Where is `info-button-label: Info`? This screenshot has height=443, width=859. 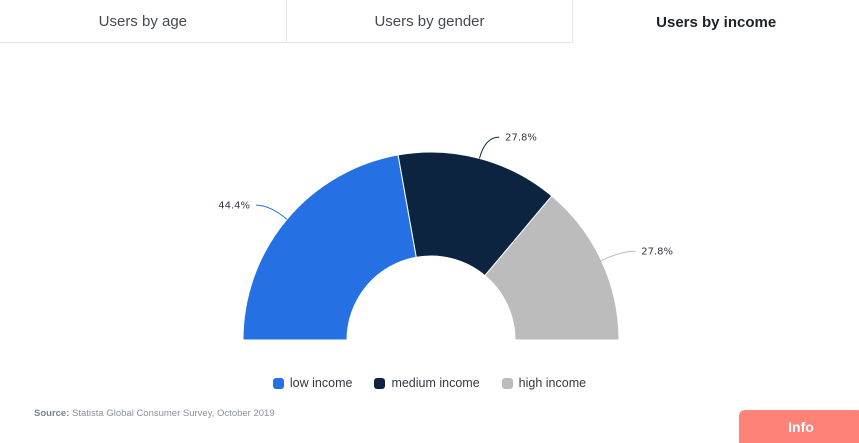 info-button-label: Info is located at coordinates (801, 427).